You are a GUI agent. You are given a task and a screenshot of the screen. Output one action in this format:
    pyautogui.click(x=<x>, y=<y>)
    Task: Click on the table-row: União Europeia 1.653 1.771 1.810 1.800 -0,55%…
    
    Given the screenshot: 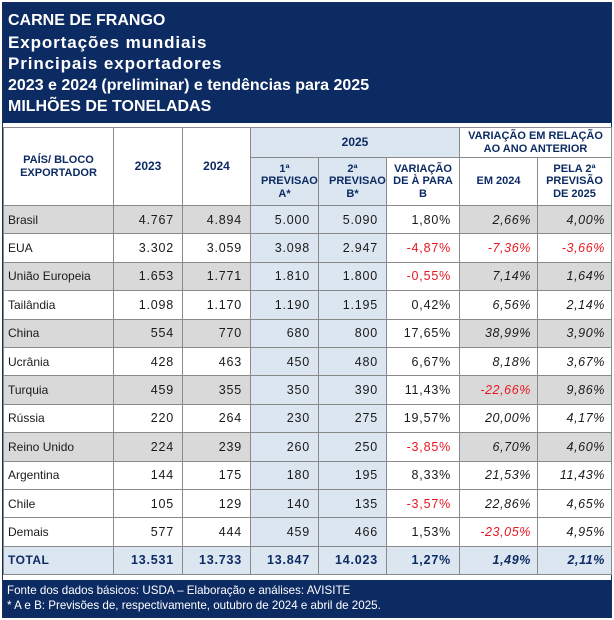 What is the action you would take?
    pyautogui.click(x=307, y=276)
    